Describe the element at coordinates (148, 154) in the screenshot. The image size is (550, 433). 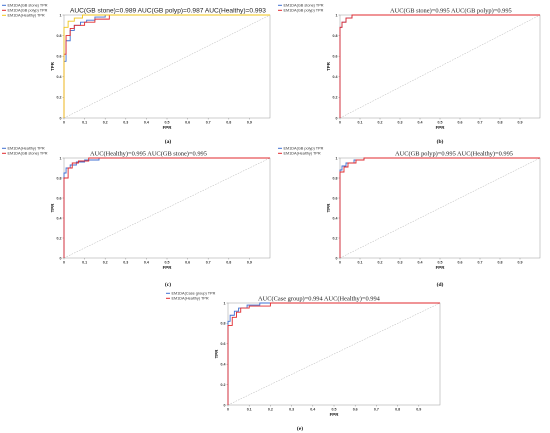
I see `chart-title: AUC(Healthy)=0.995 AUC(GB stone)=0.995` at that location.